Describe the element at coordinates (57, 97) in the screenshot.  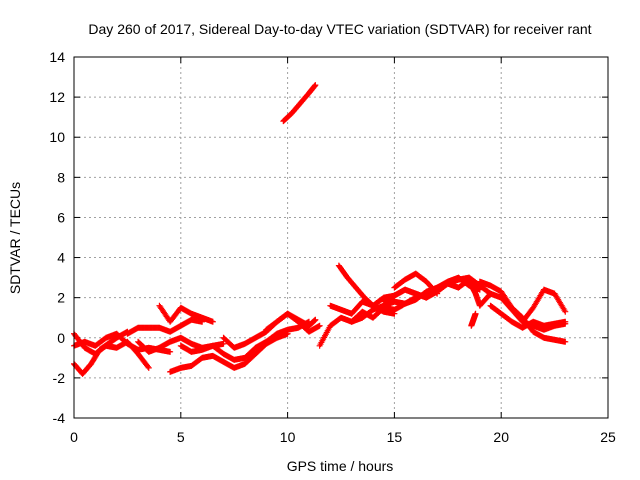
I see `y-tick-label: 12` at that location.